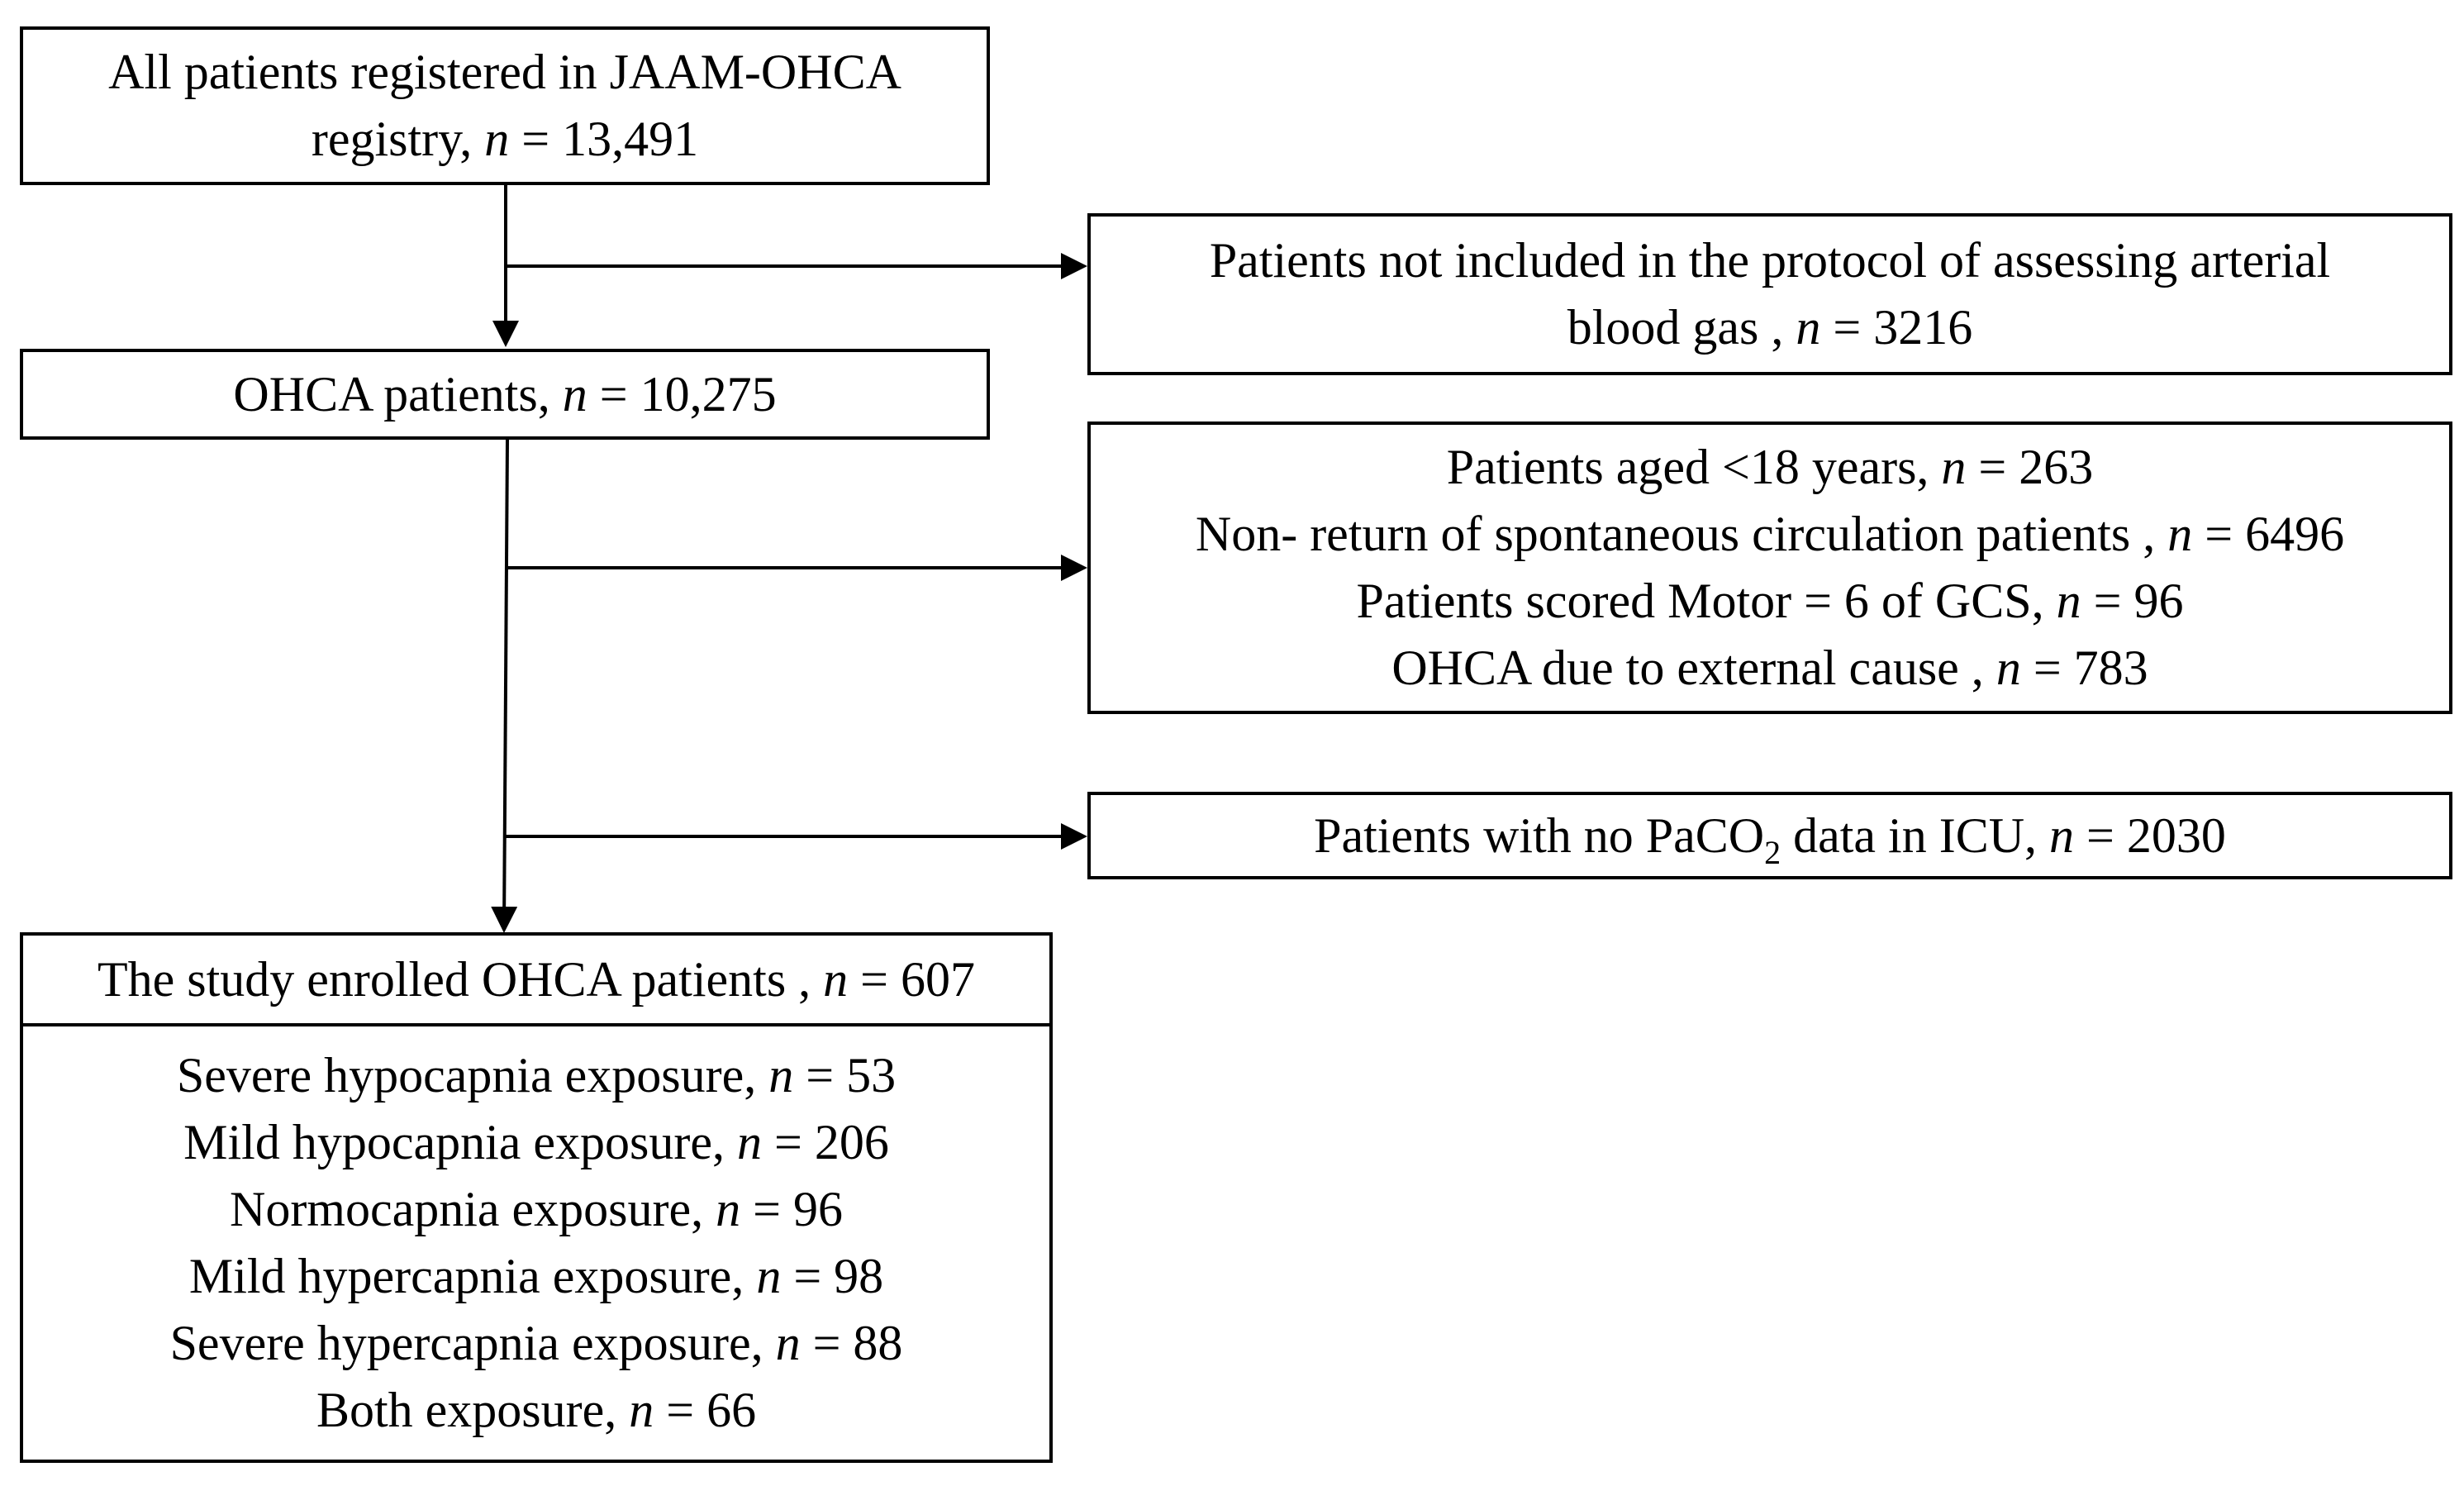 The width and height of the screenshot is (2464, 1486). What do you see at coordinates (709, 394) in the screenshot?
I see `ohca-count: 10,275` at bounding box center [709, 394].